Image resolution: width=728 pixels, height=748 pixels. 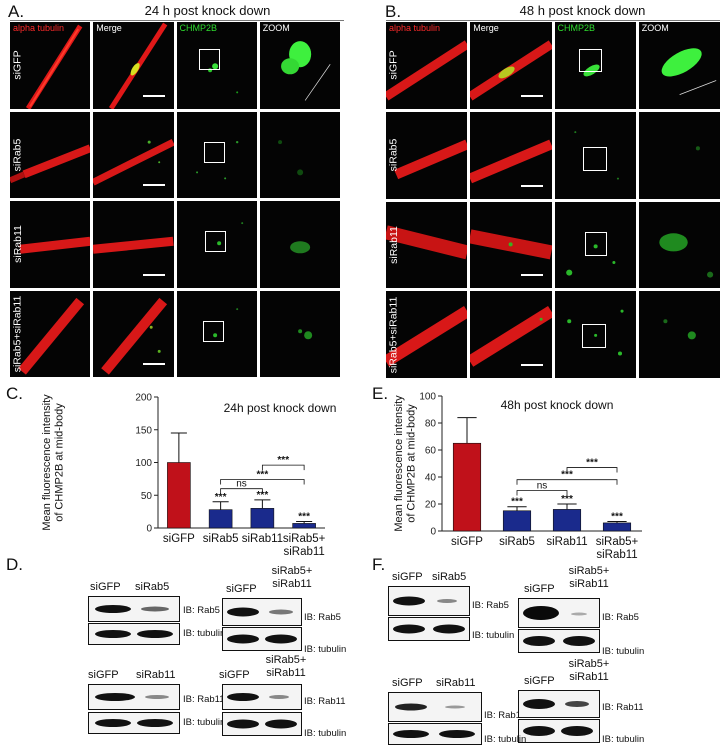 What do you see at coordinates (427, 245) in the screenshot?
I see `tile-b-r3-tubulin: siRab11` at bounding box center [427, 245].